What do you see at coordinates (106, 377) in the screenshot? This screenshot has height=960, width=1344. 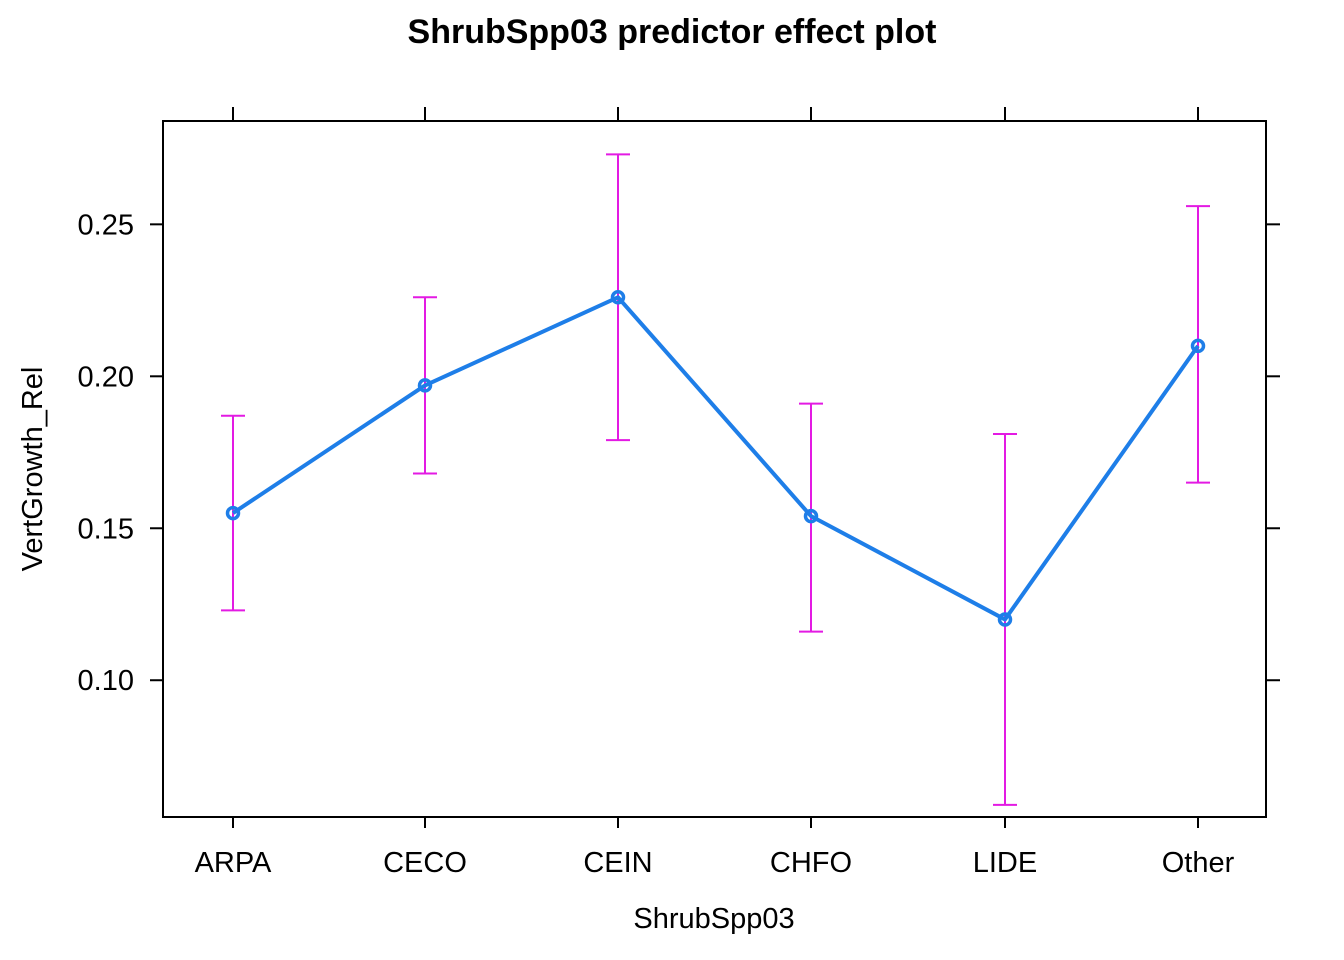 I see `y-tick-label: 0.20` at bounding box center [106, 377].